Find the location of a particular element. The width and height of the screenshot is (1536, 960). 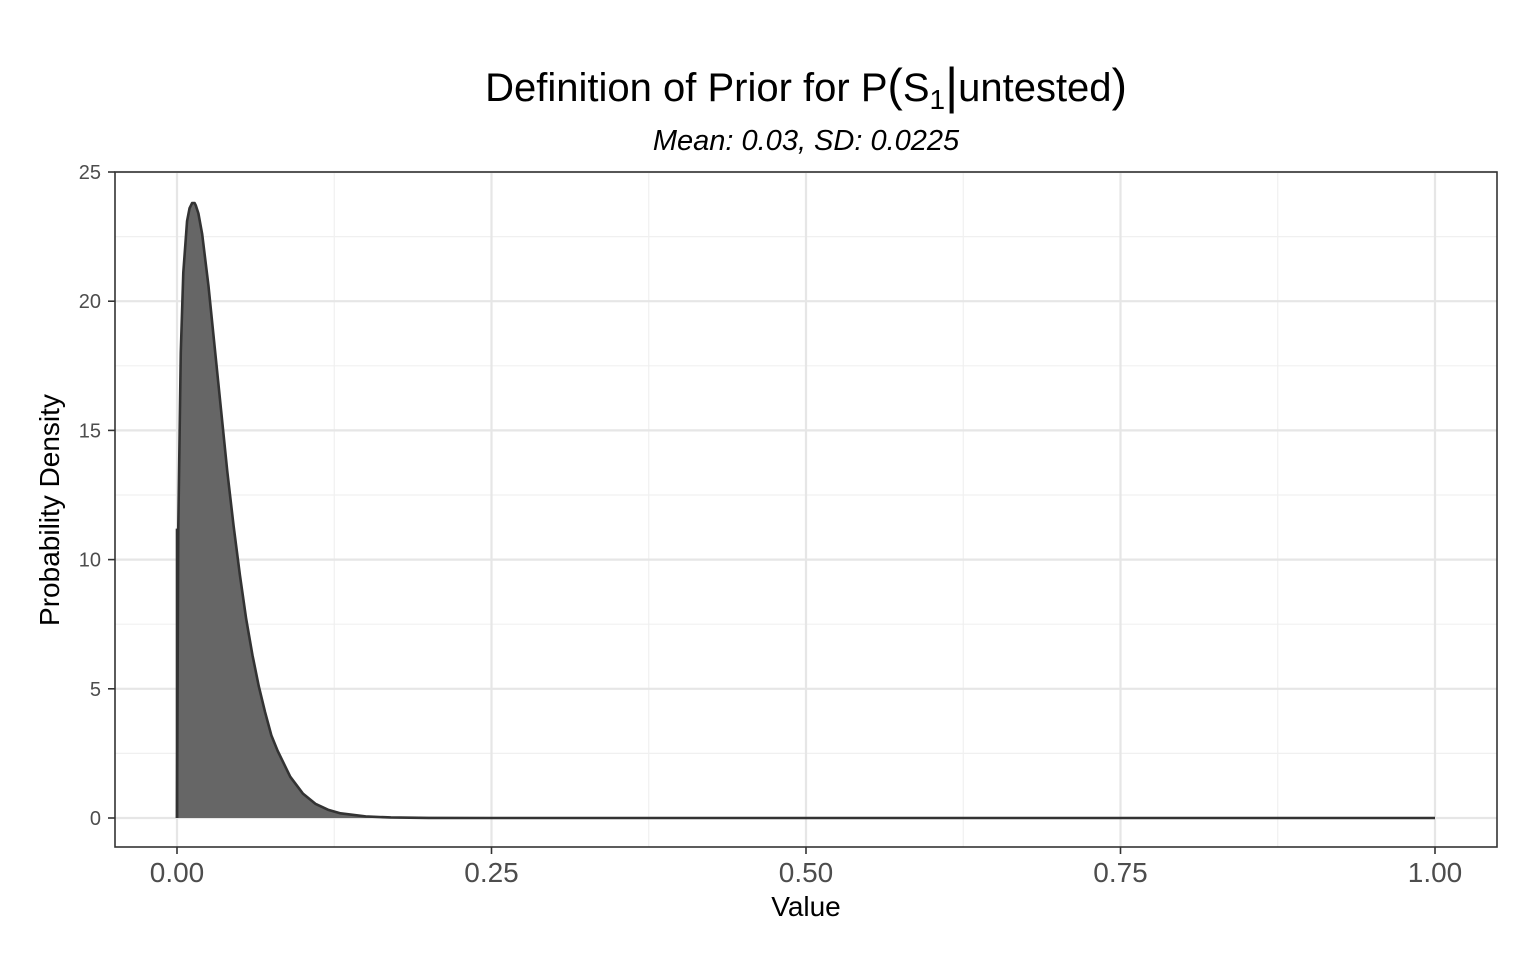

title-condition: untested is located at coordinates (1034, 88).